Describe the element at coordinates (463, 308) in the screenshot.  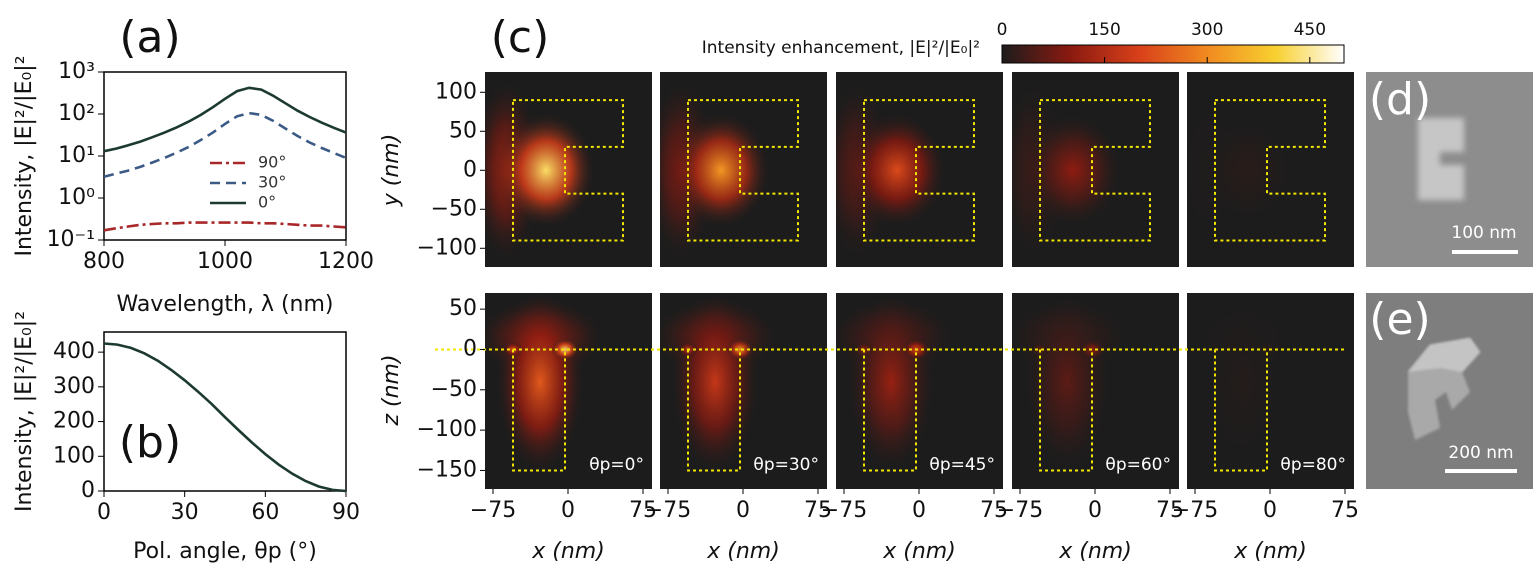
I see `z-tick-label: 50` at that location.